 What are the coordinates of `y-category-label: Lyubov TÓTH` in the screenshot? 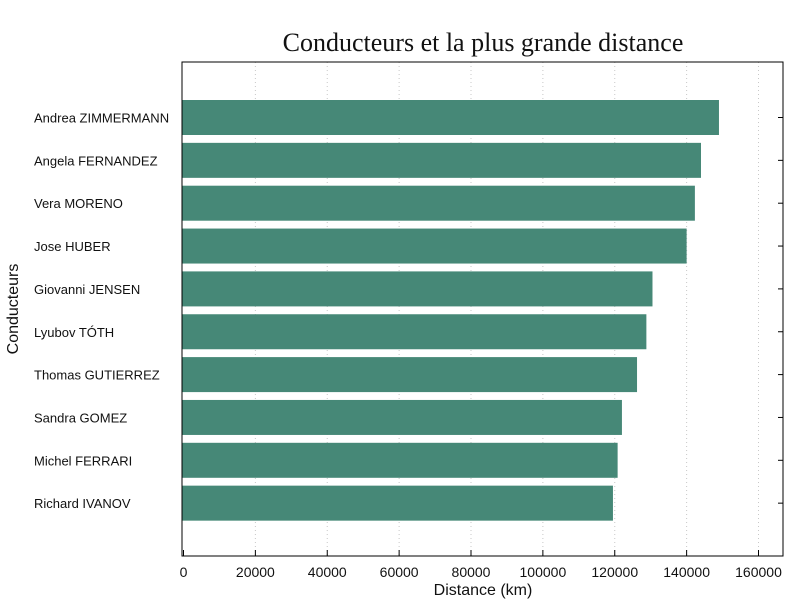 It's located at (74, 332).